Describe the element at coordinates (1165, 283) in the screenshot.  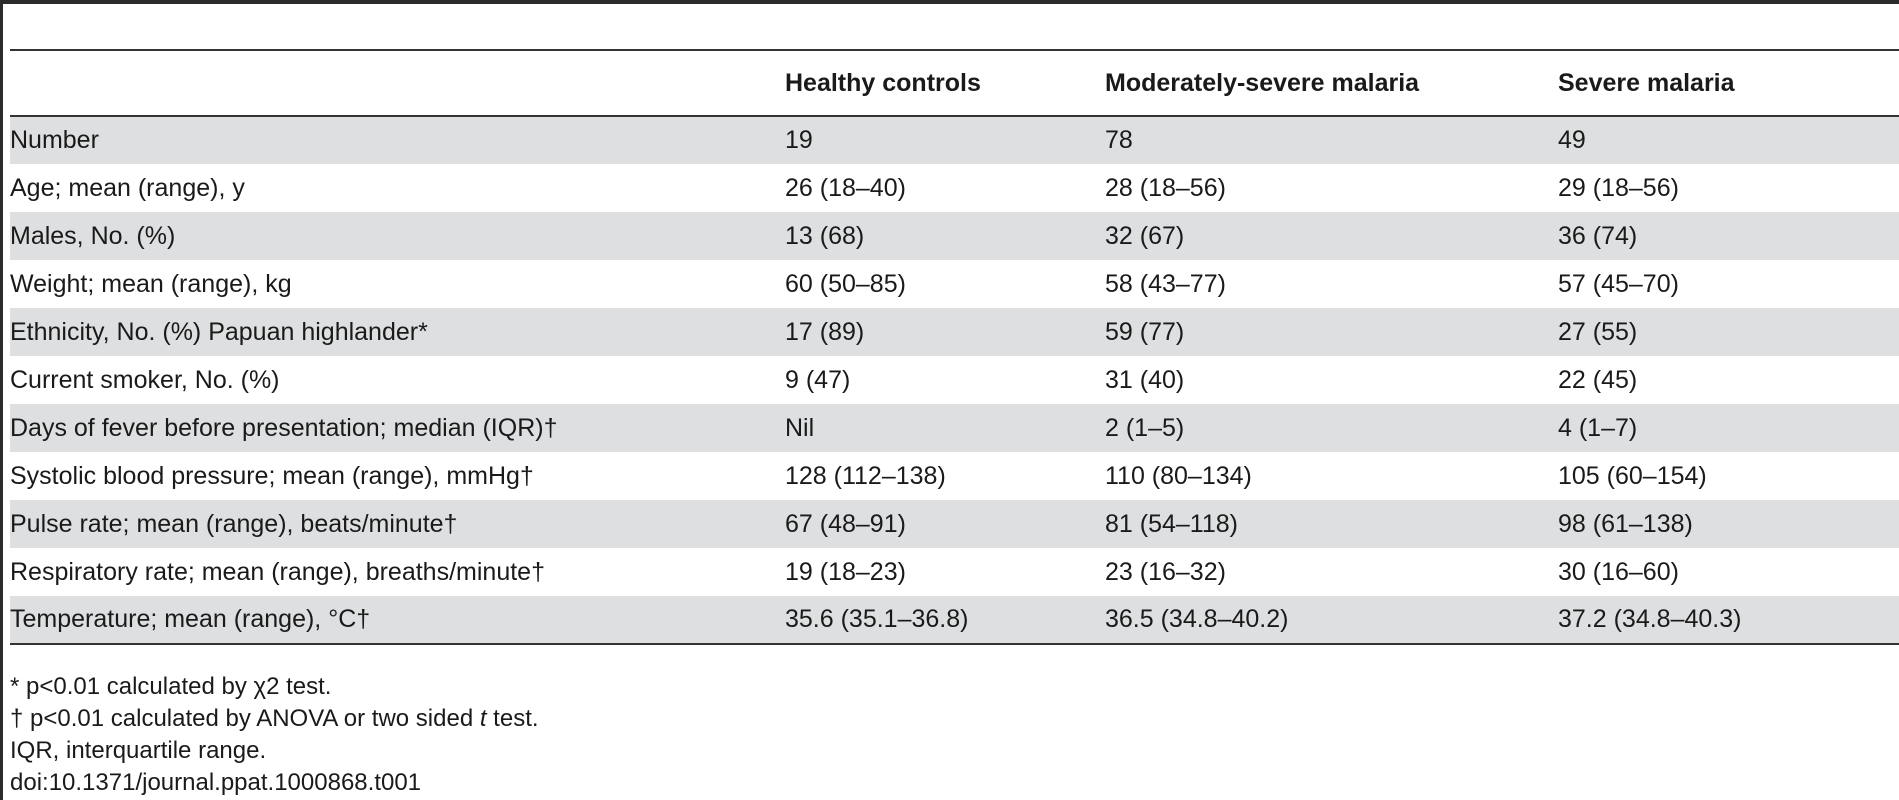
I see `cell-moderately-severe: 58 (43–77)` at that location.